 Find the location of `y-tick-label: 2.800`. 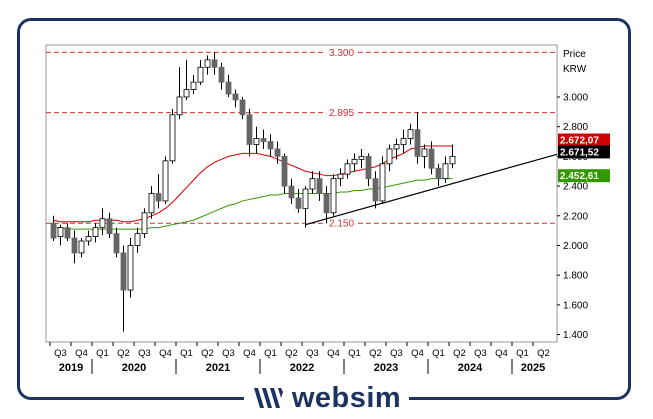

y-tick-label: 2.800 is located at coordinates (575, 127).